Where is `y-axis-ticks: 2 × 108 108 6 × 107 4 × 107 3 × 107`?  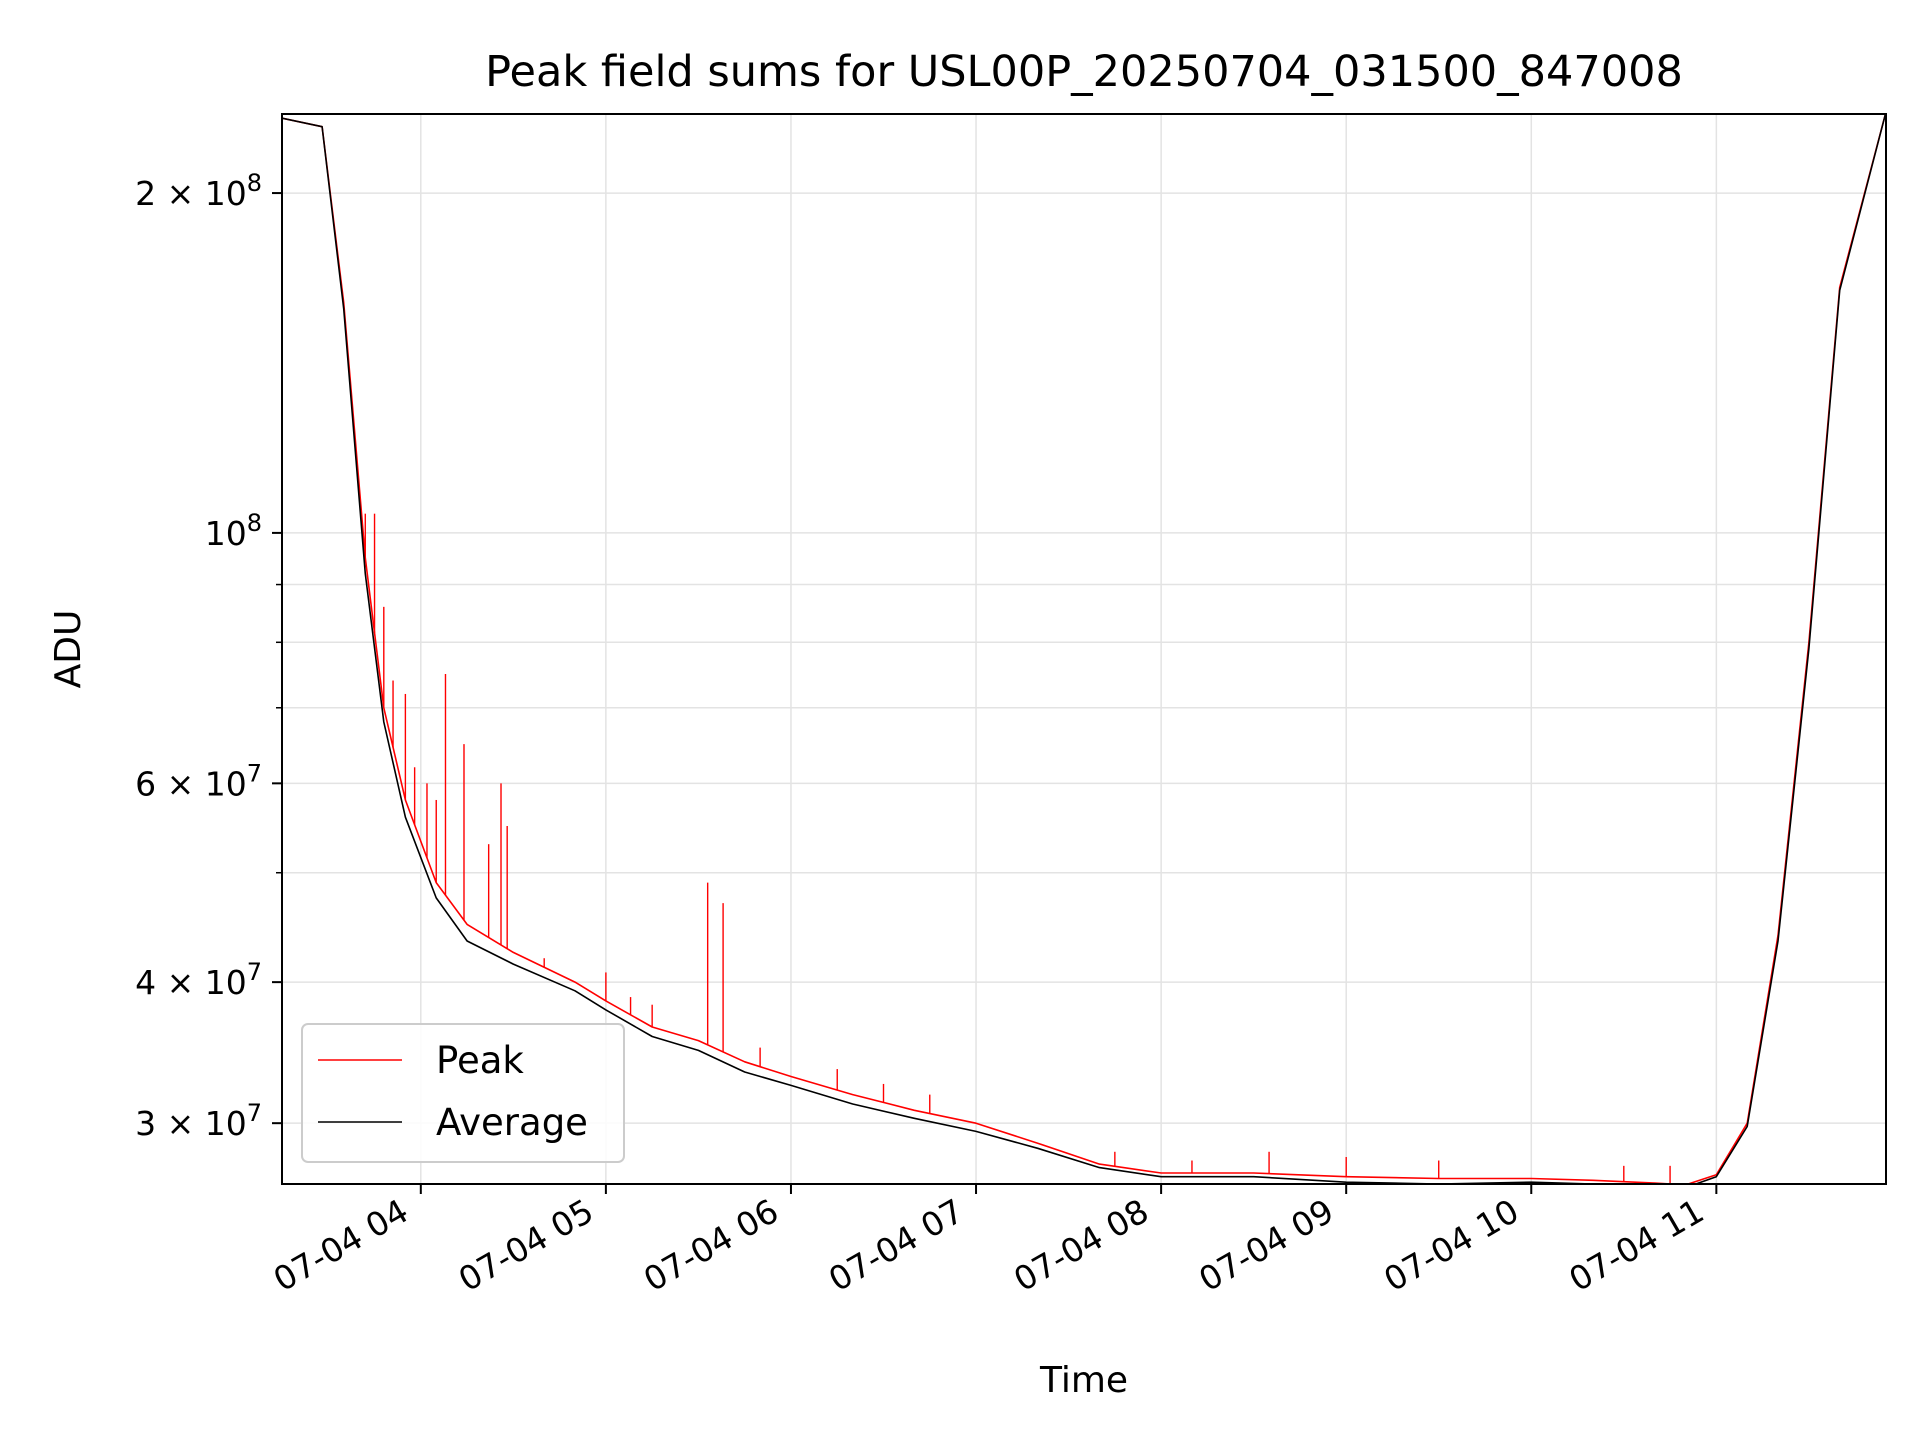
y-axis-ticks: 2 × 108 108 6 × 107 4 × 107 3 × 107 is located at coordinates (208, 656).